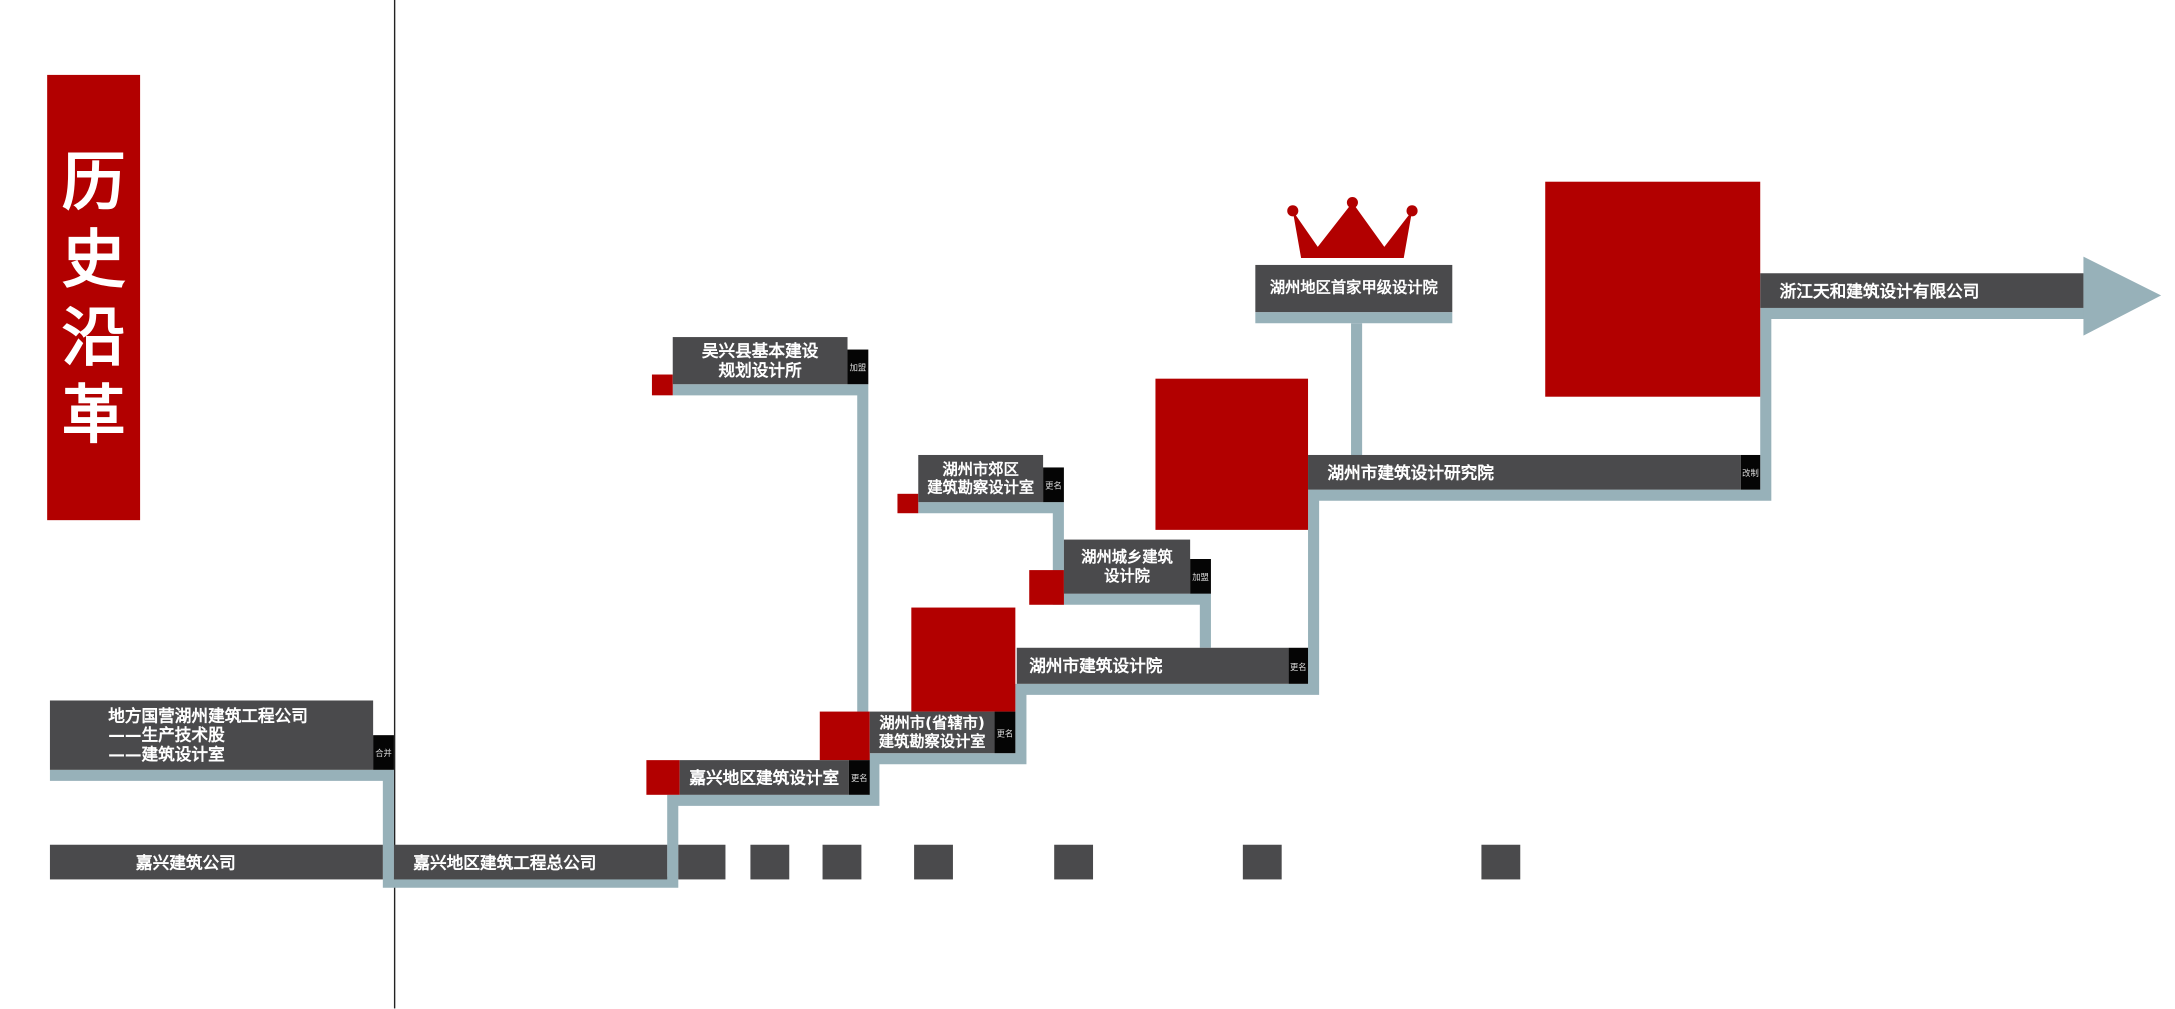  Describe the element at coordinates (760, 370) in the screenshot. I see `node-label: 规划设计所` at that location.